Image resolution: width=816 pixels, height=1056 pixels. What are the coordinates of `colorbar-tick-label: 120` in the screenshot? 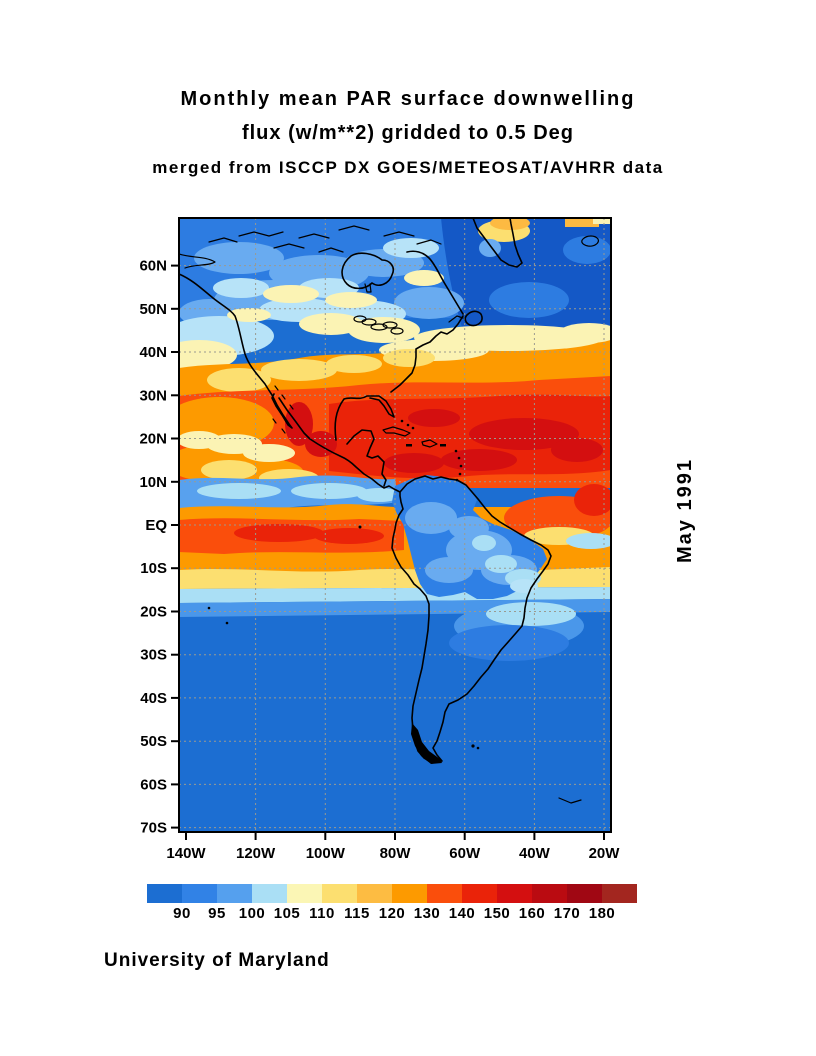 It's located at (392, 913).